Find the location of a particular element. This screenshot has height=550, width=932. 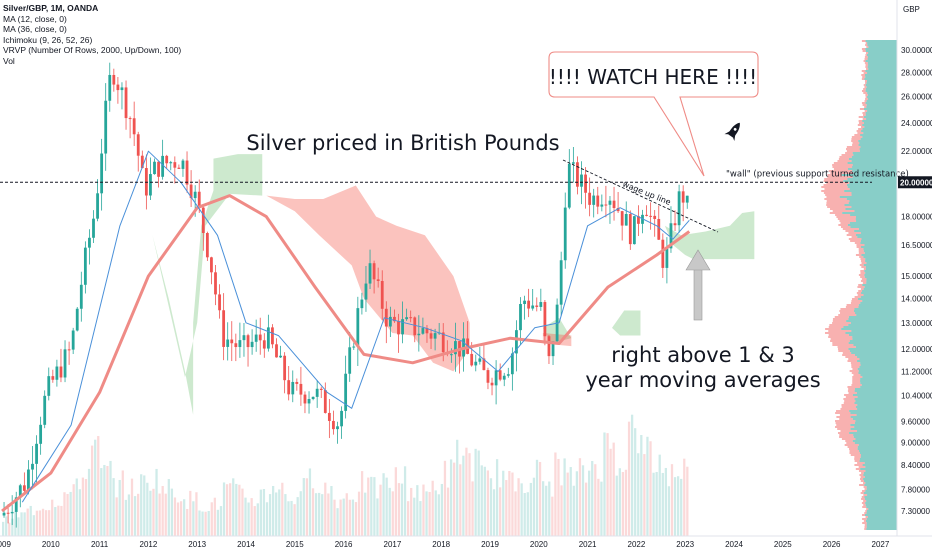

y-tick-label: 28.00000 is located at coordinates (916, 73).